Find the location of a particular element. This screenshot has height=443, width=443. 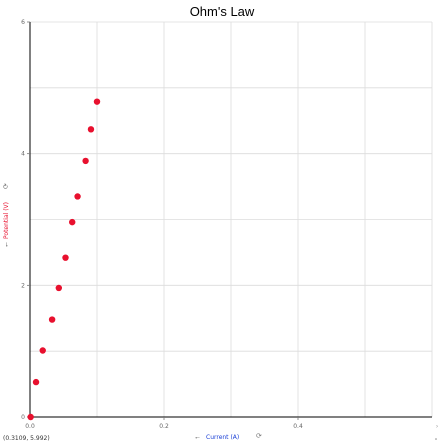

y-tick-label: 0 is located at coordinates (23, 417).